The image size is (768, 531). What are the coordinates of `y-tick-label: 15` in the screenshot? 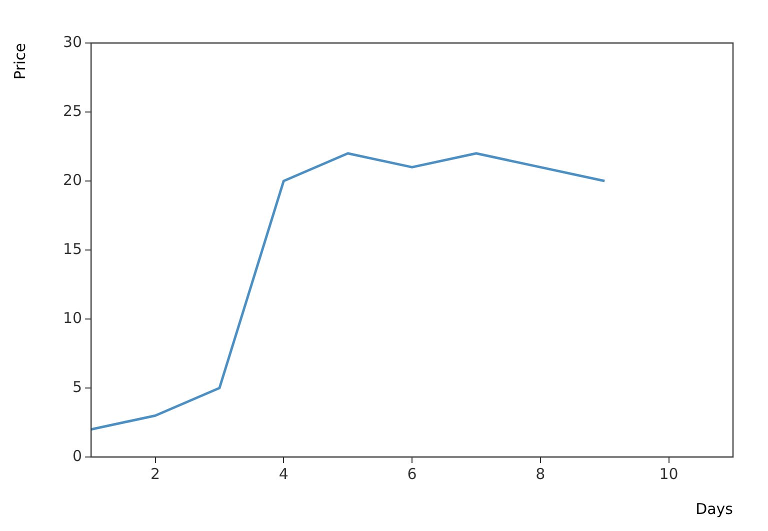 It's located at (72, 249).